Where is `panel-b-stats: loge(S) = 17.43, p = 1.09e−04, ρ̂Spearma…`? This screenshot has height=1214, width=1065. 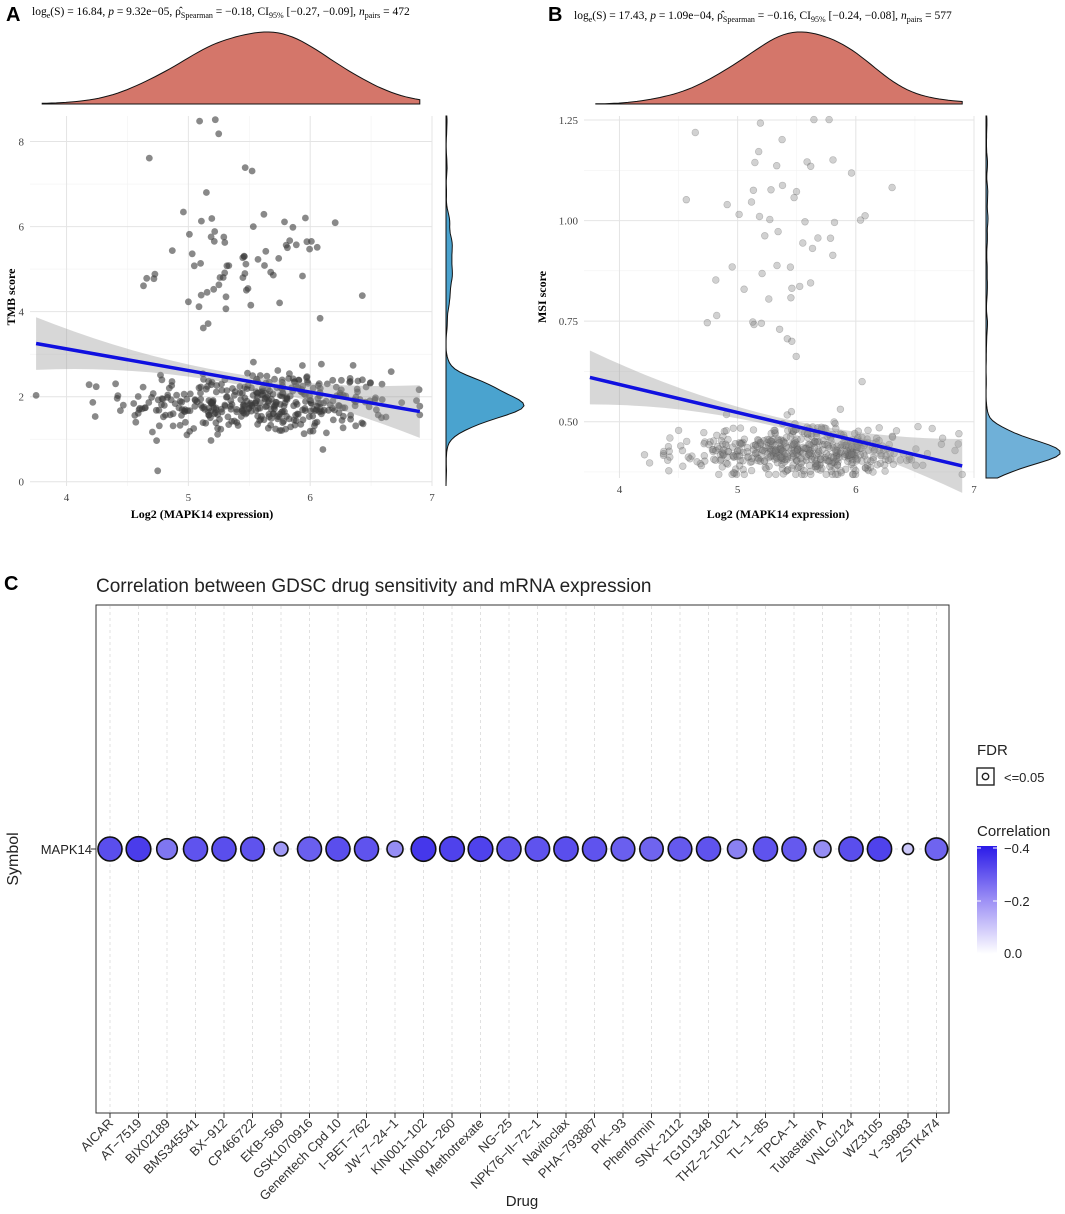 panel-b-stats: loge(S) = 17.43, p = 1.09e−04, ρ̂Spearma… is located at coordinates (763, 17).